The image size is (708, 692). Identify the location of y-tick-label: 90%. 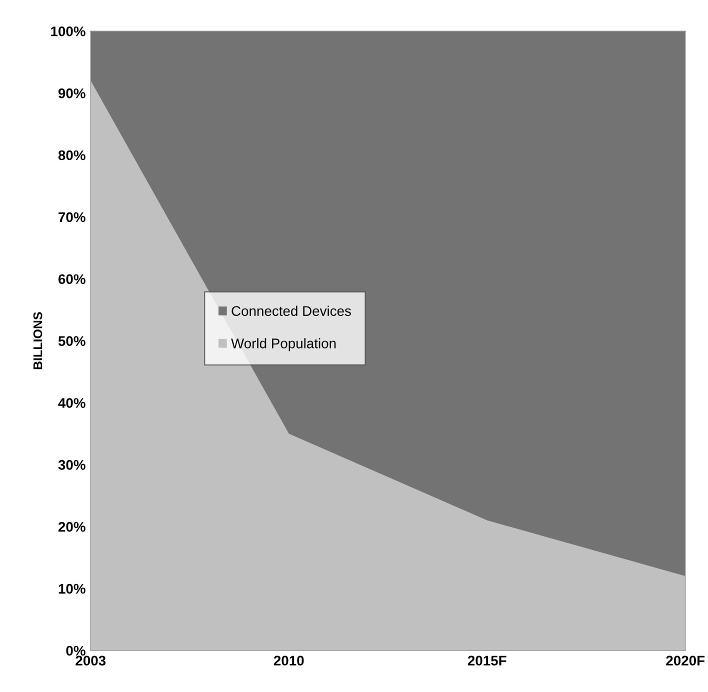
(72, 93).